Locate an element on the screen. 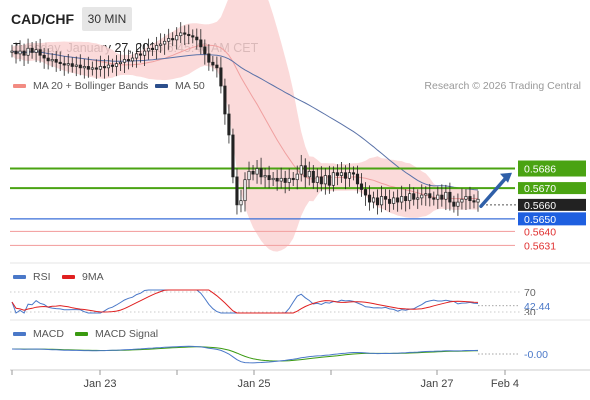 The image size is (590, 400). ma20-swatch is located at coordinates (19, 86).